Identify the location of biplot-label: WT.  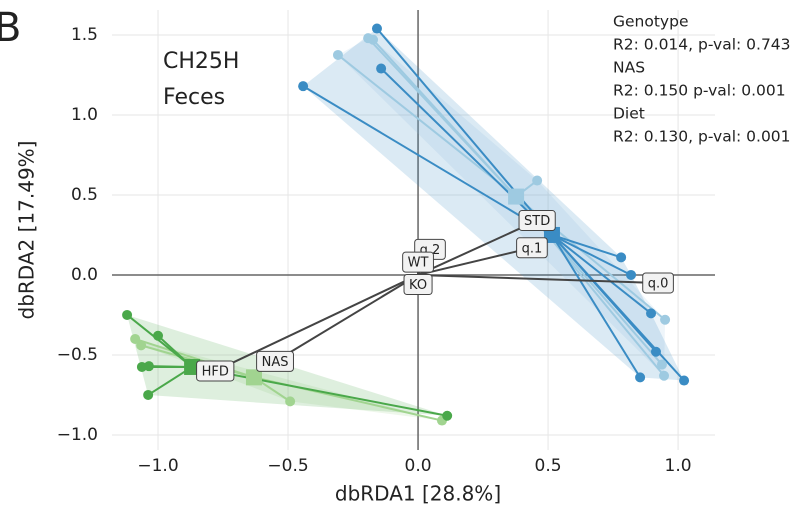
(418, 263).